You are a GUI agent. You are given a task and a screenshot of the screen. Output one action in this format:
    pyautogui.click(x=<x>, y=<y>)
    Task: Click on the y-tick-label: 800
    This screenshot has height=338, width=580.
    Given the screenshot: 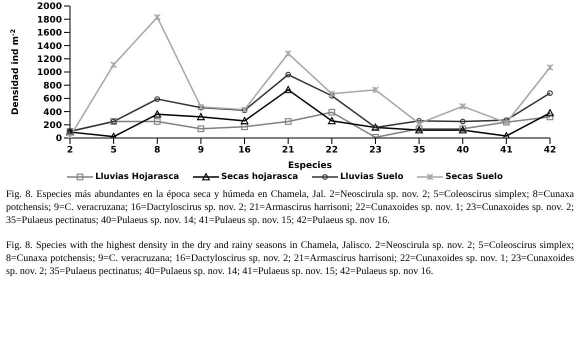 What is the action you would take?
    pyautogui.click(x=52, y=86)
    